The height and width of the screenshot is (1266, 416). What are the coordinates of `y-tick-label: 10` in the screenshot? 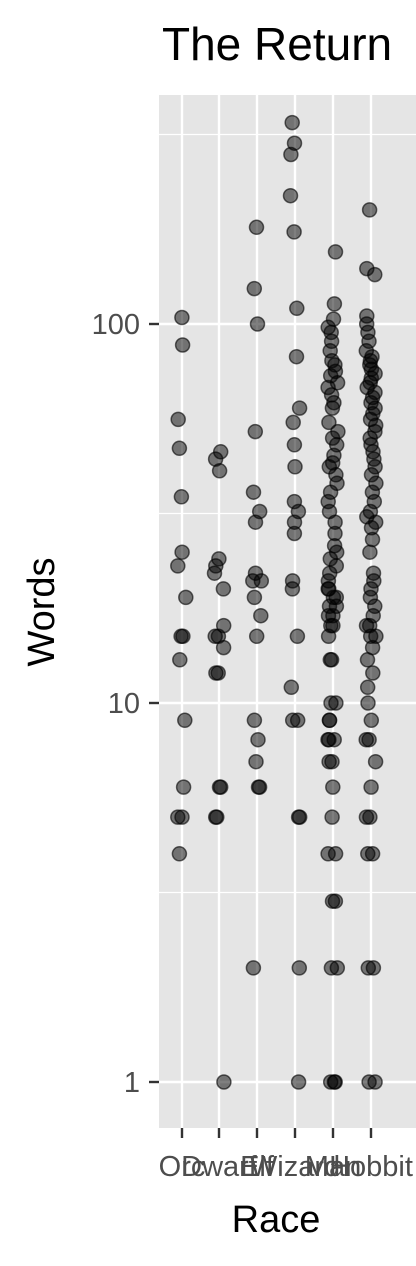 It's located at (124, 704).